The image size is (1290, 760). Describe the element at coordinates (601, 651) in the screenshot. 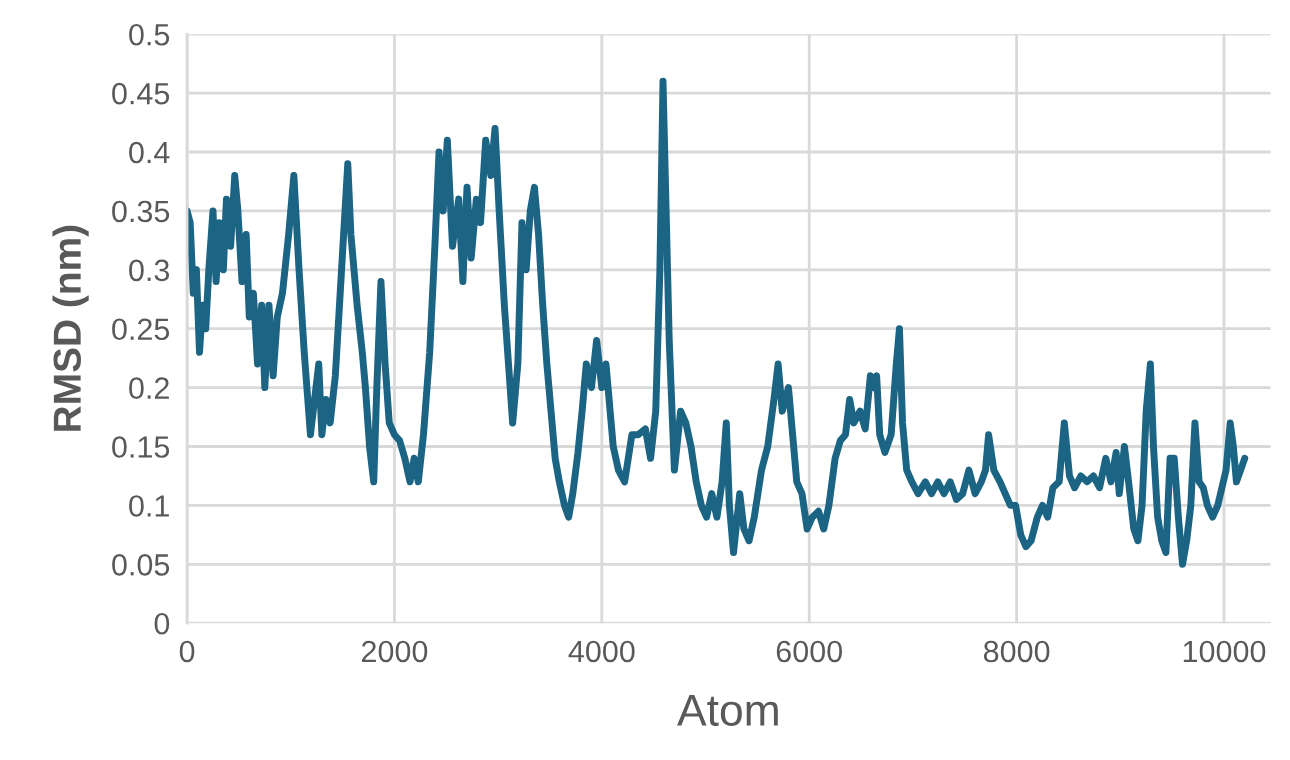

I see `x-tick-label: 4000` at that location.